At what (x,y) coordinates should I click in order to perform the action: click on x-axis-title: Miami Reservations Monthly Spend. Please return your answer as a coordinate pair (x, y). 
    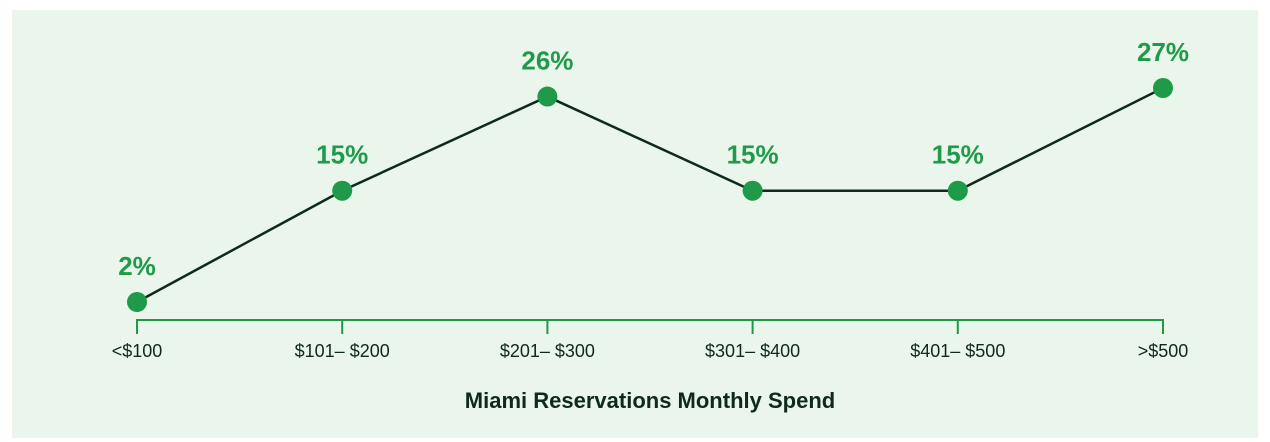
    Looking at the image, I should click on (650, 400).